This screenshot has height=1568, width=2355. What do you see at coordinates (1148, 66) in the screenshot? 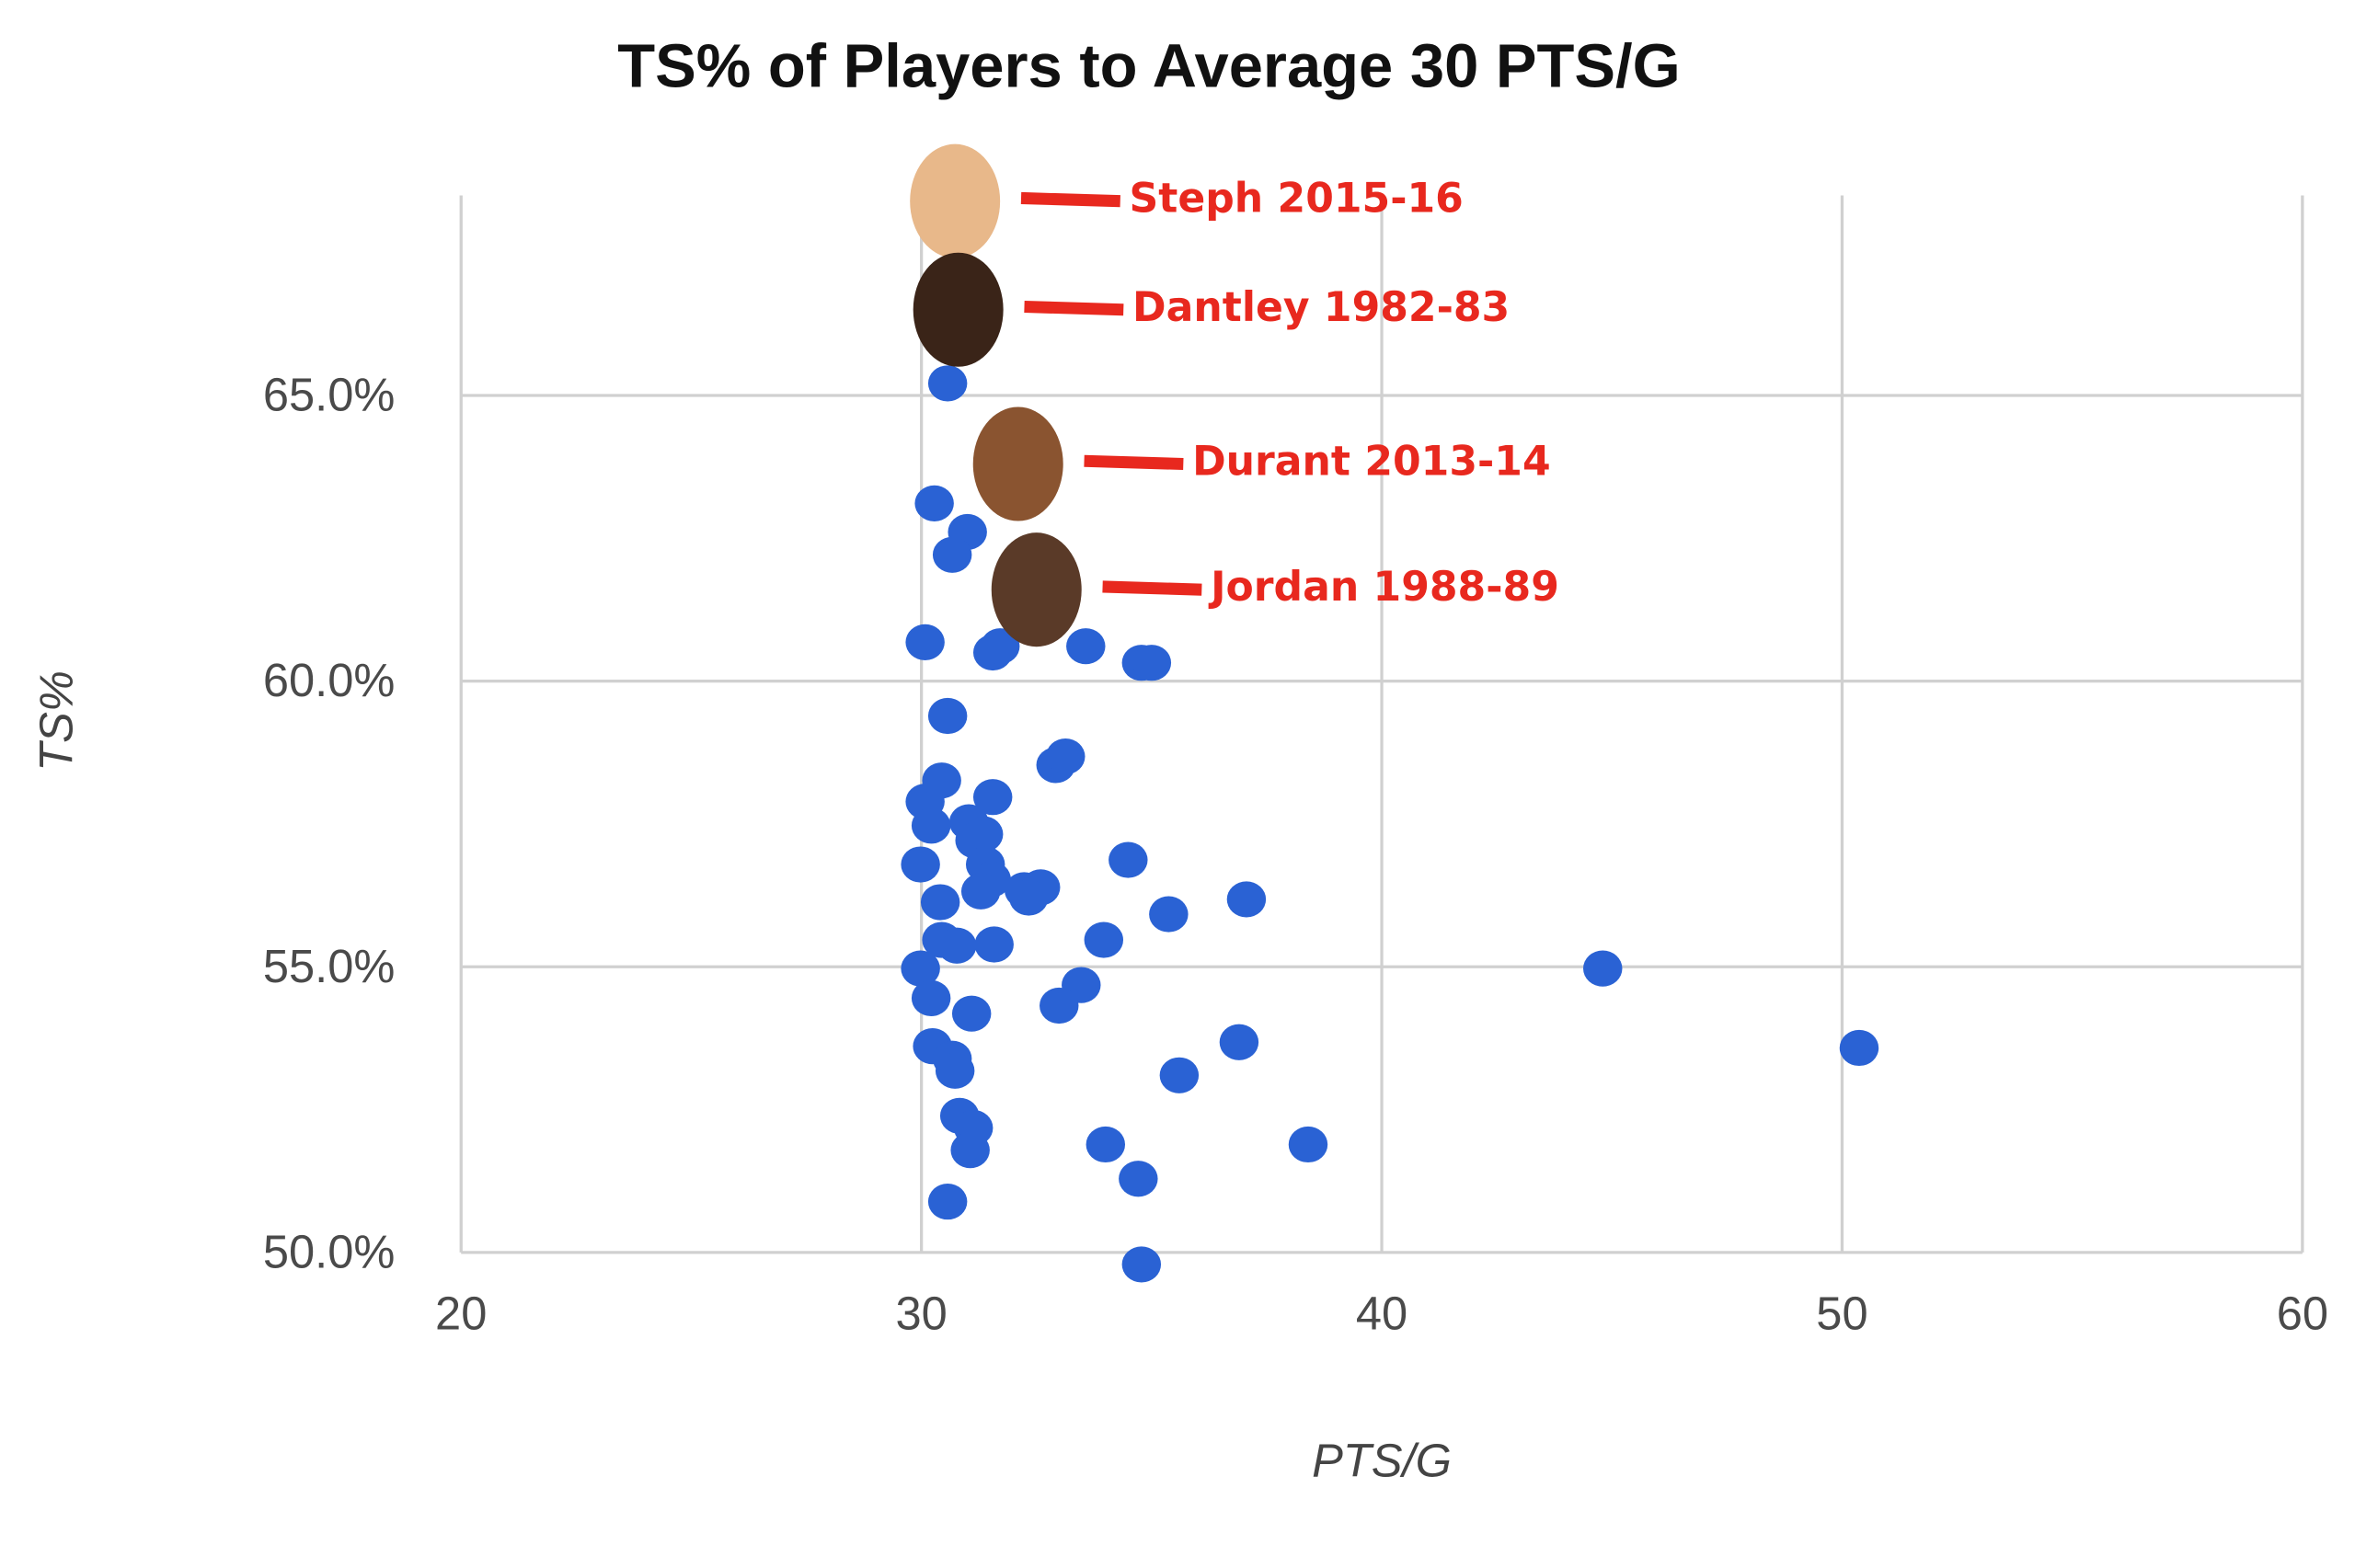
I see `chart-title: TS% of Players to Average 30 PTS/G` at bounding box center [1148, 66].